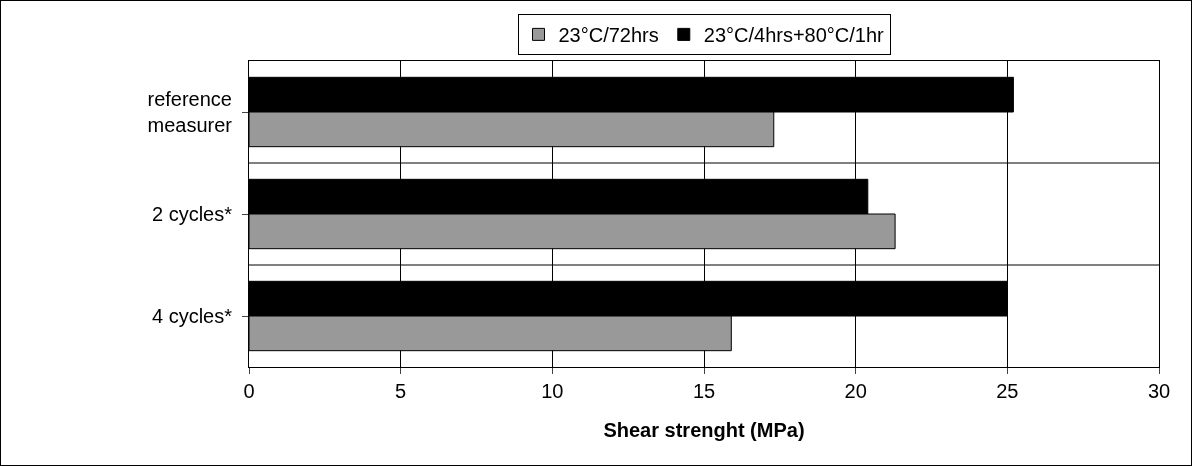  Describe the element at coordinates (1007, 391) in the screenshot. I see `x-tick-label: 25` at that location.